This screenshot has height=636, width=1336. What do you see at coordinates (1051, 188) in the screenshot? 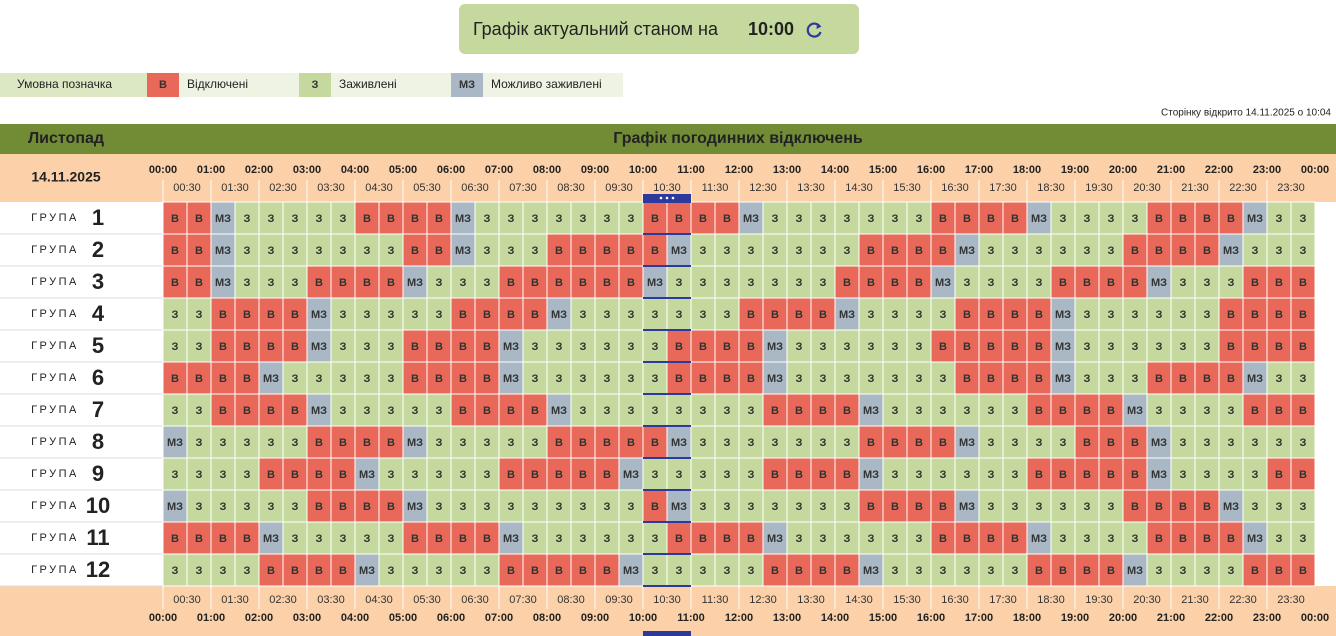
I see `half-hour-label: 18:30` at bounding box center [1051, 188].